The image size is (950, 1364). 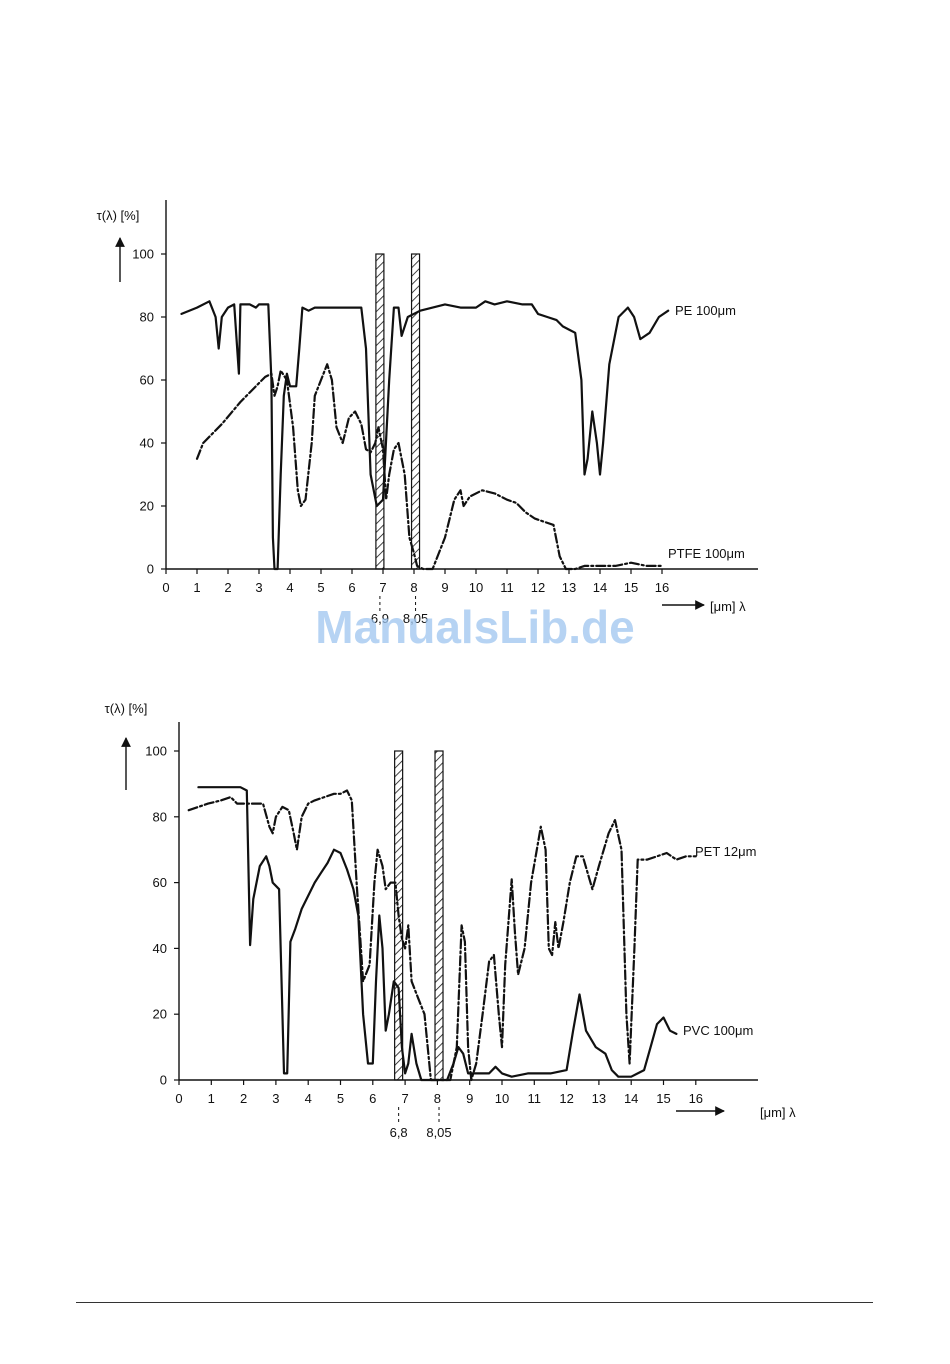 What do you see at coordinates (705, 310) in the screenshot?
I see `series-label-1: PE 100μm` at bounding box center [705, 310].